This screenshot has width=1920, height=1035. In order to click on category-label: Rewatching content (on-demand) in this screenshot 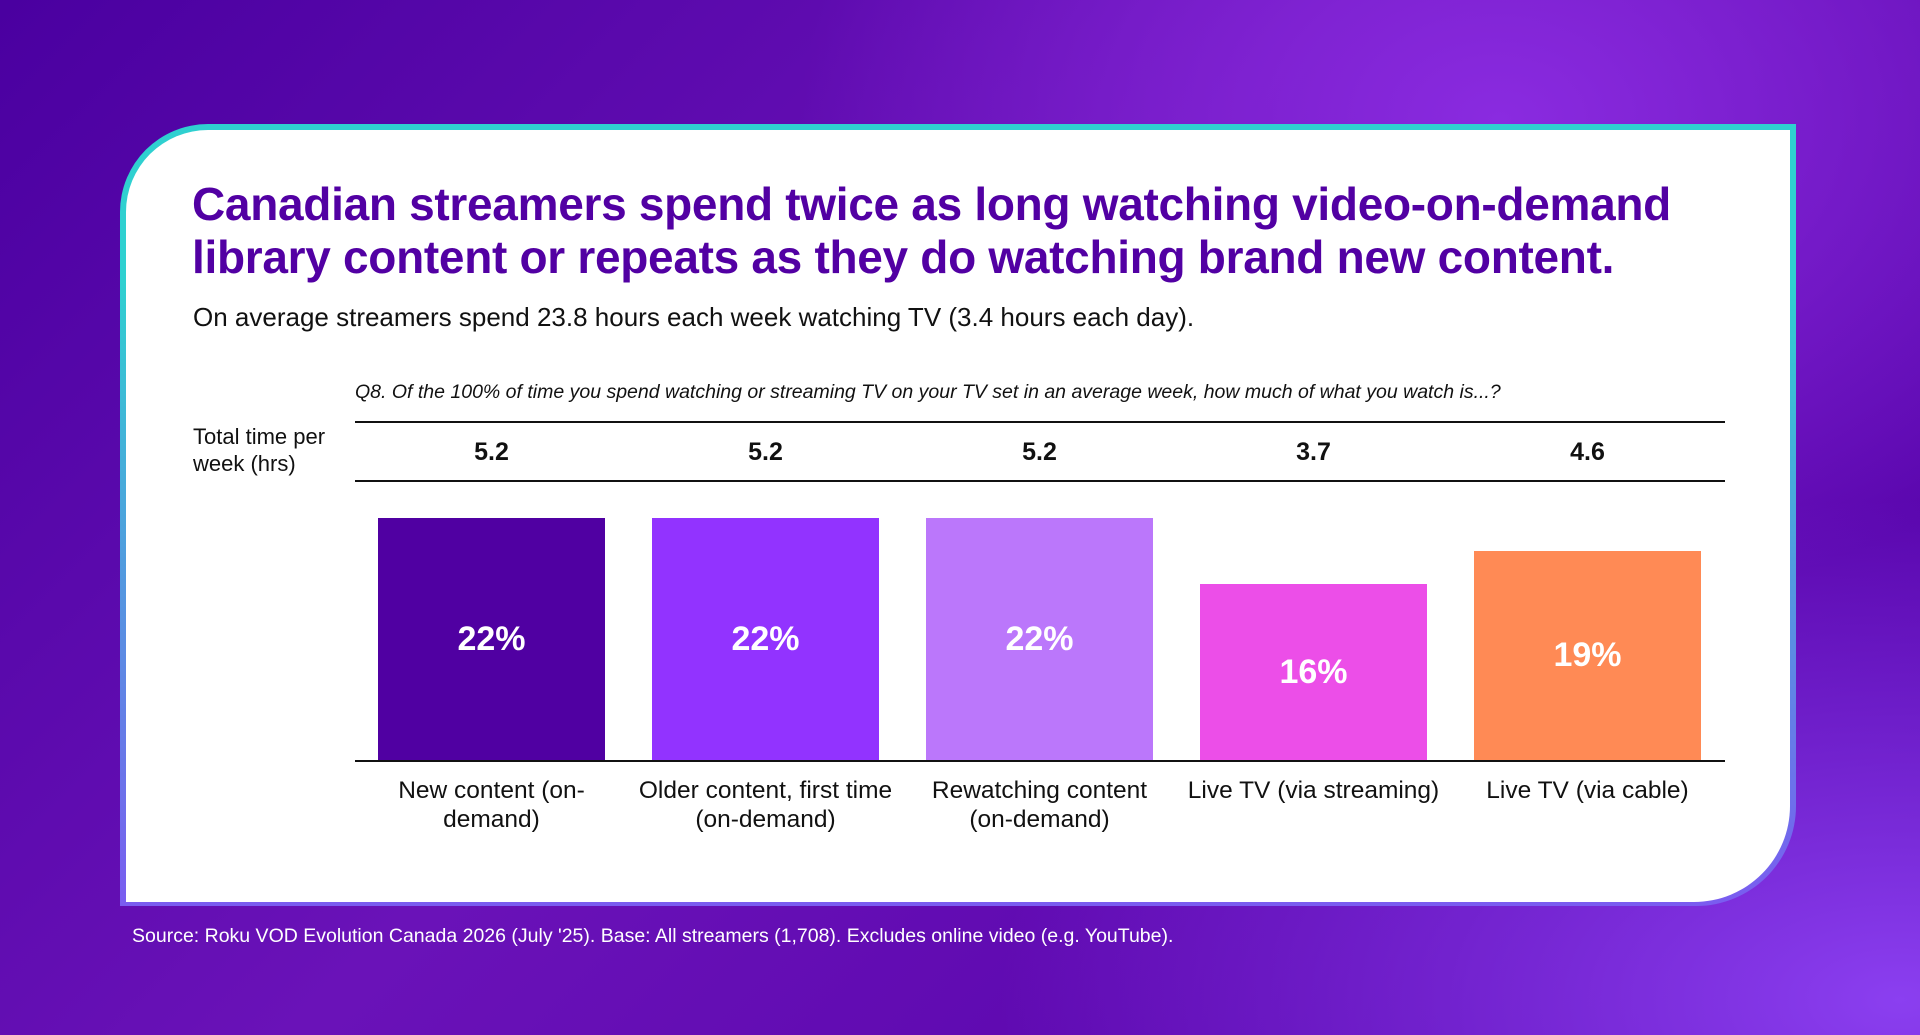, I will do `click(1039, 805)`.